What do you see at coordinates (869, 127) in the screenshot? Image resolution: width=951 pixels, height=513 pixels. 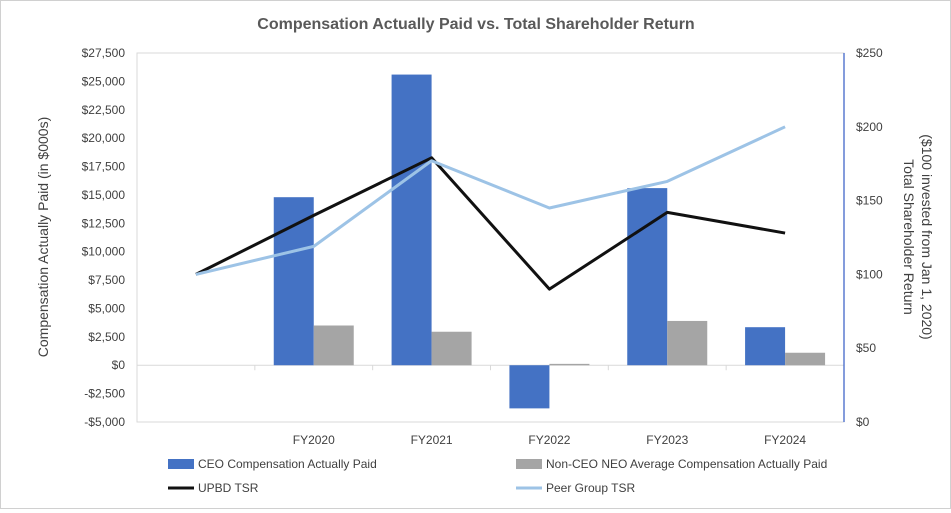 I see `y2-tick-label: $200` at bounding box center [869, 127].